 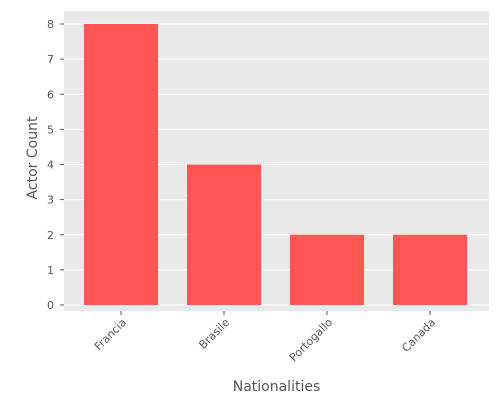 What do you see at coordinates (50, 305) in the screenshot?
I see `y-tick-label-0: 0` at bounding box center [50, 305].